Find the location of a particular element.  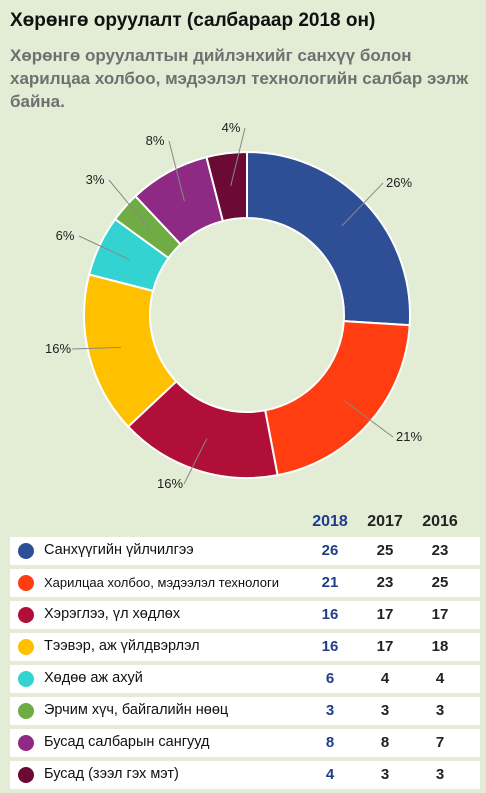

year-header-2018: 2018 is located at coordinates (330, 521).